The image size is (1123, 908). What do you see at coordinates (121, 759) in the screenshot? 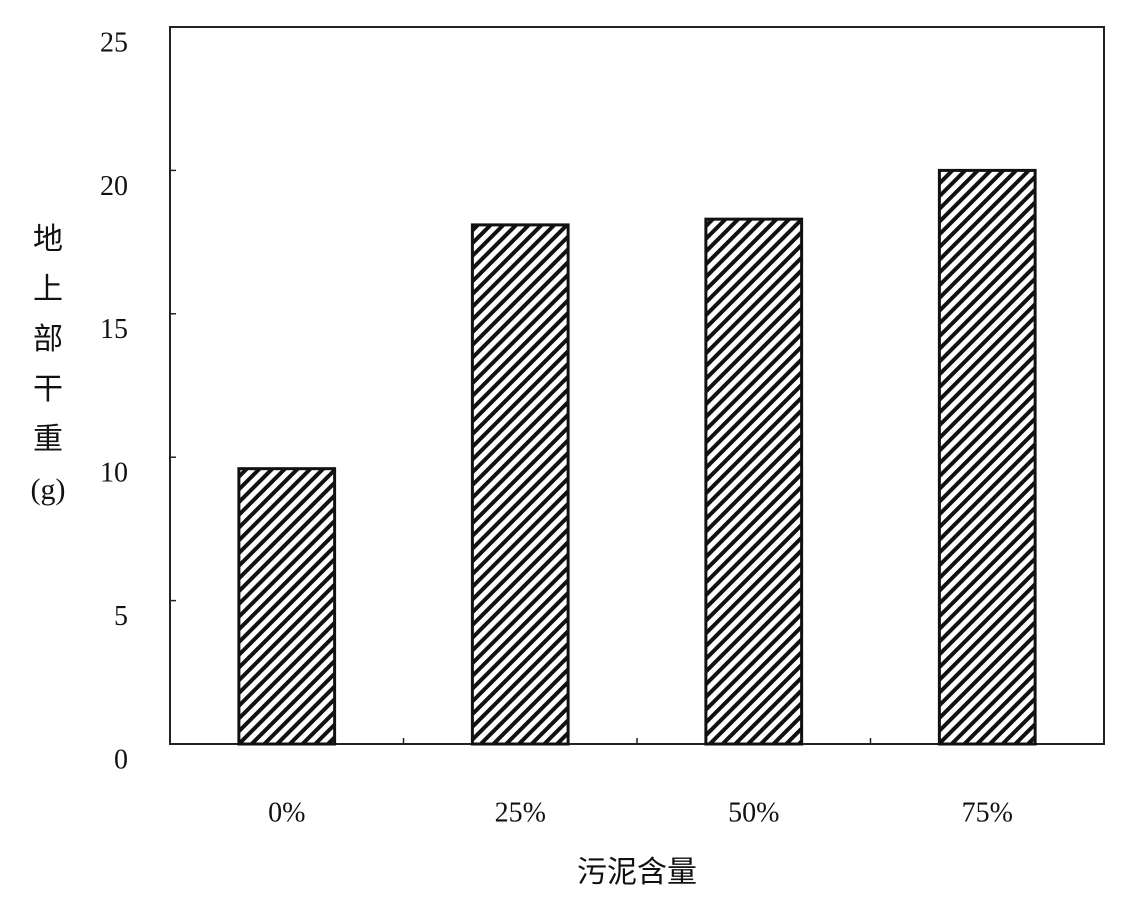
I see `y-tick-label: 0` at bounding box center [121, 759].